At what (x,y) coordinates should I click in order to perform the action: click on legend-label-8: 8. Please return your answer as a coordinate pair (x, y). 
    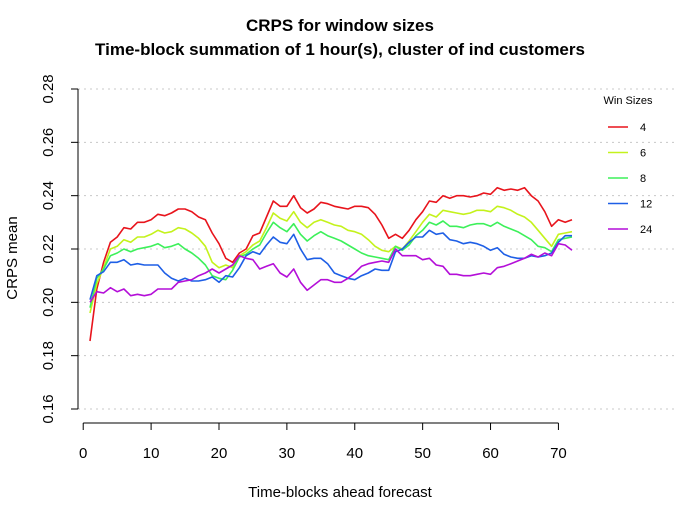
    Looking at the image, I should click on (643, 179).